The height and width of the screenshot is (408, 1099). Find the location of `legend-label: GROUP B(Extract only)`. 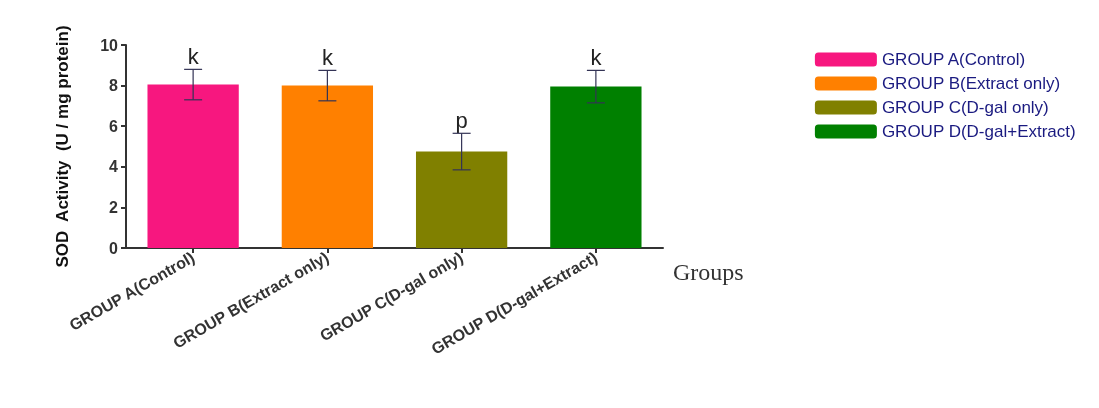

legend-label: GROUP B(Extract only) is located at coordinates (971, 83).